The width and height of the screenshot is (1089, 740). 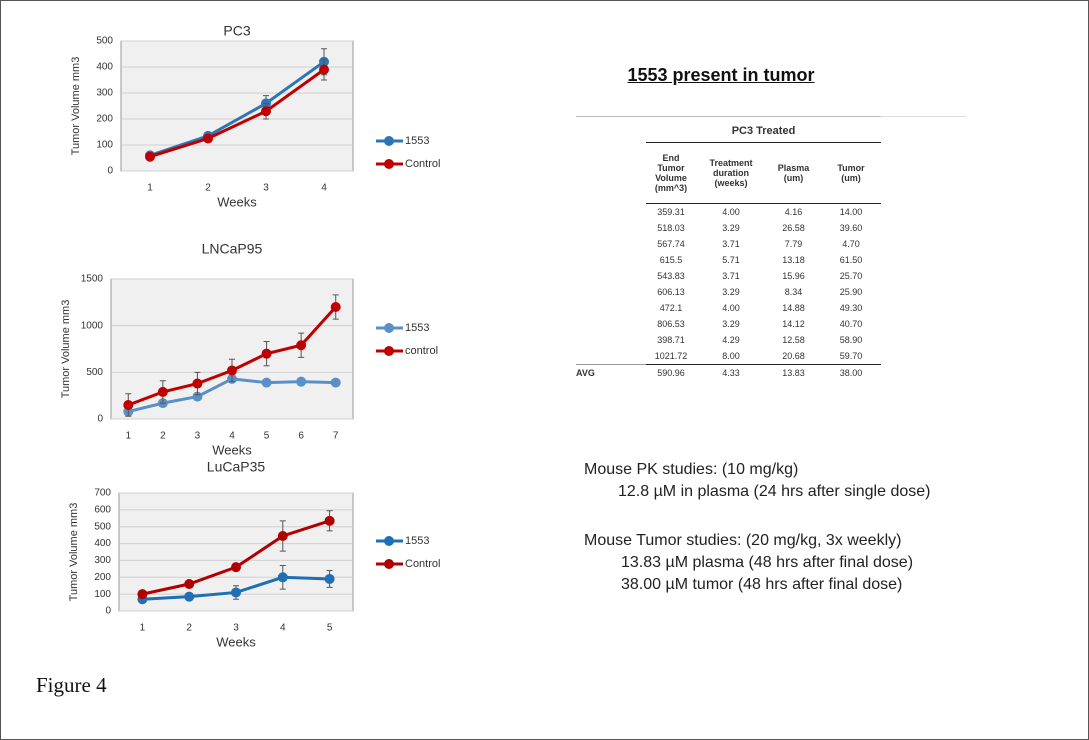 What do you see at coordinates (771, 292) in the screenshot?
I see `table-row: 606.13 3.29 8.34 25.90` at bounding box center [771, 292].